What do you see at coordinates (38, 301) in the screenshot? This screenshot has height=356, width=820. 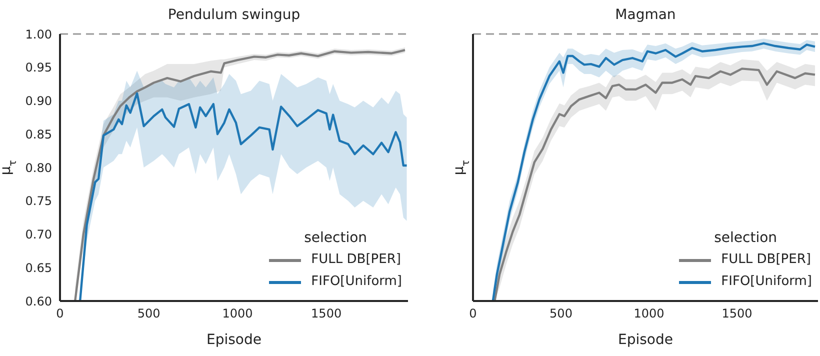 I see `y-tick-label: 0.60` at bounding box center [38, 301].